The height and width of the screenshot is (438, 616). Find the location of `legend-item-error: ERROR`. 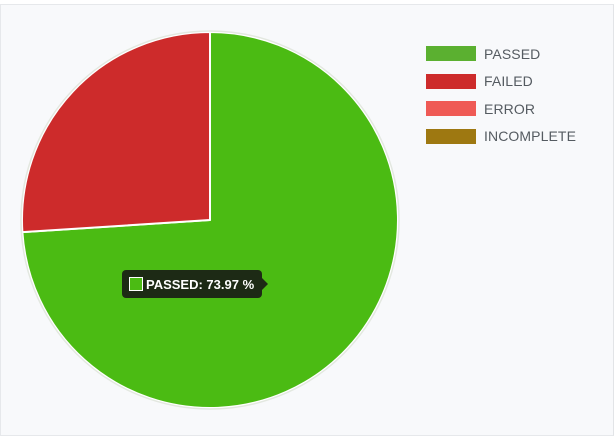

legend-item-error: ERROR is located at coordinates (516, 109).